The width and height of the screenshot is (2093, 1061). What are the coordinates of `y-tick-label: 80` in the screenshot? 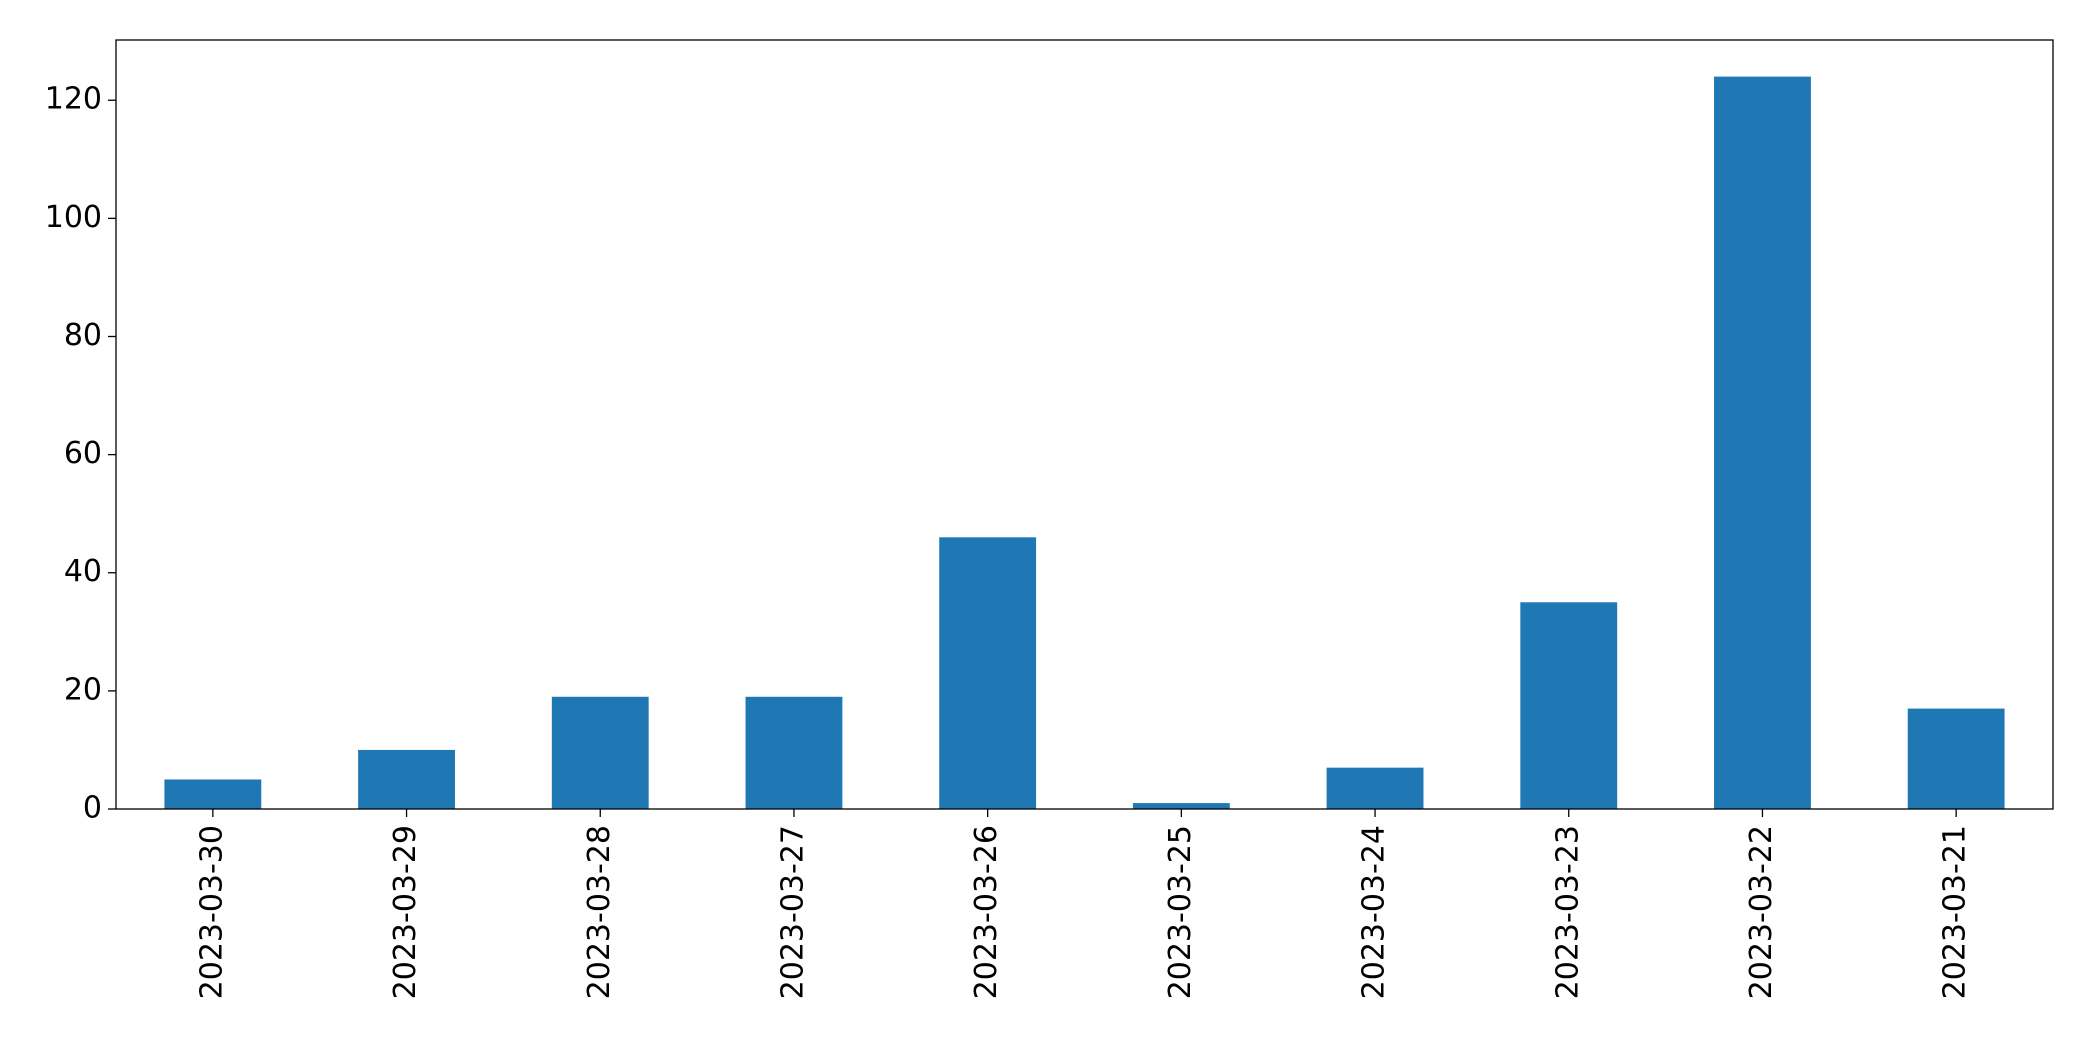 It's located at (83, 335).